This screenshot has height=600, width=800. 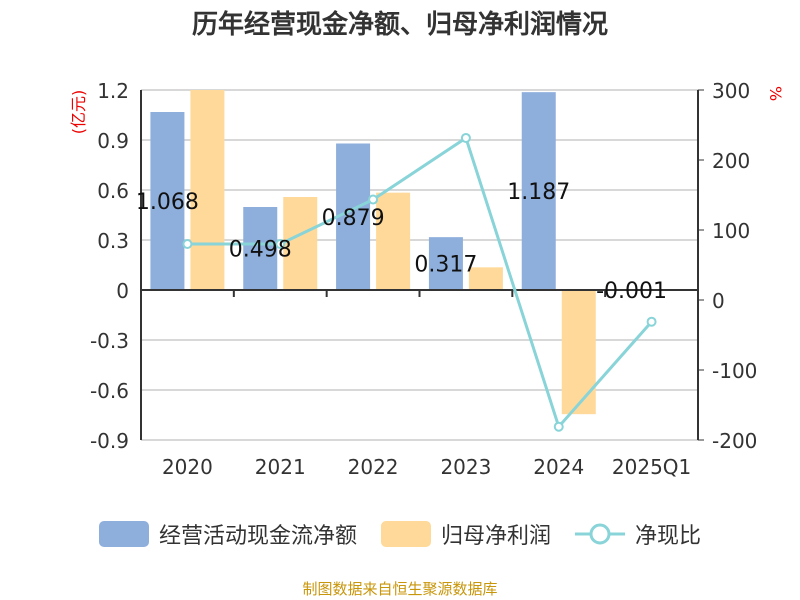 I want to click on cashflow-data-label: 1.187, so click(x=538, y=192).